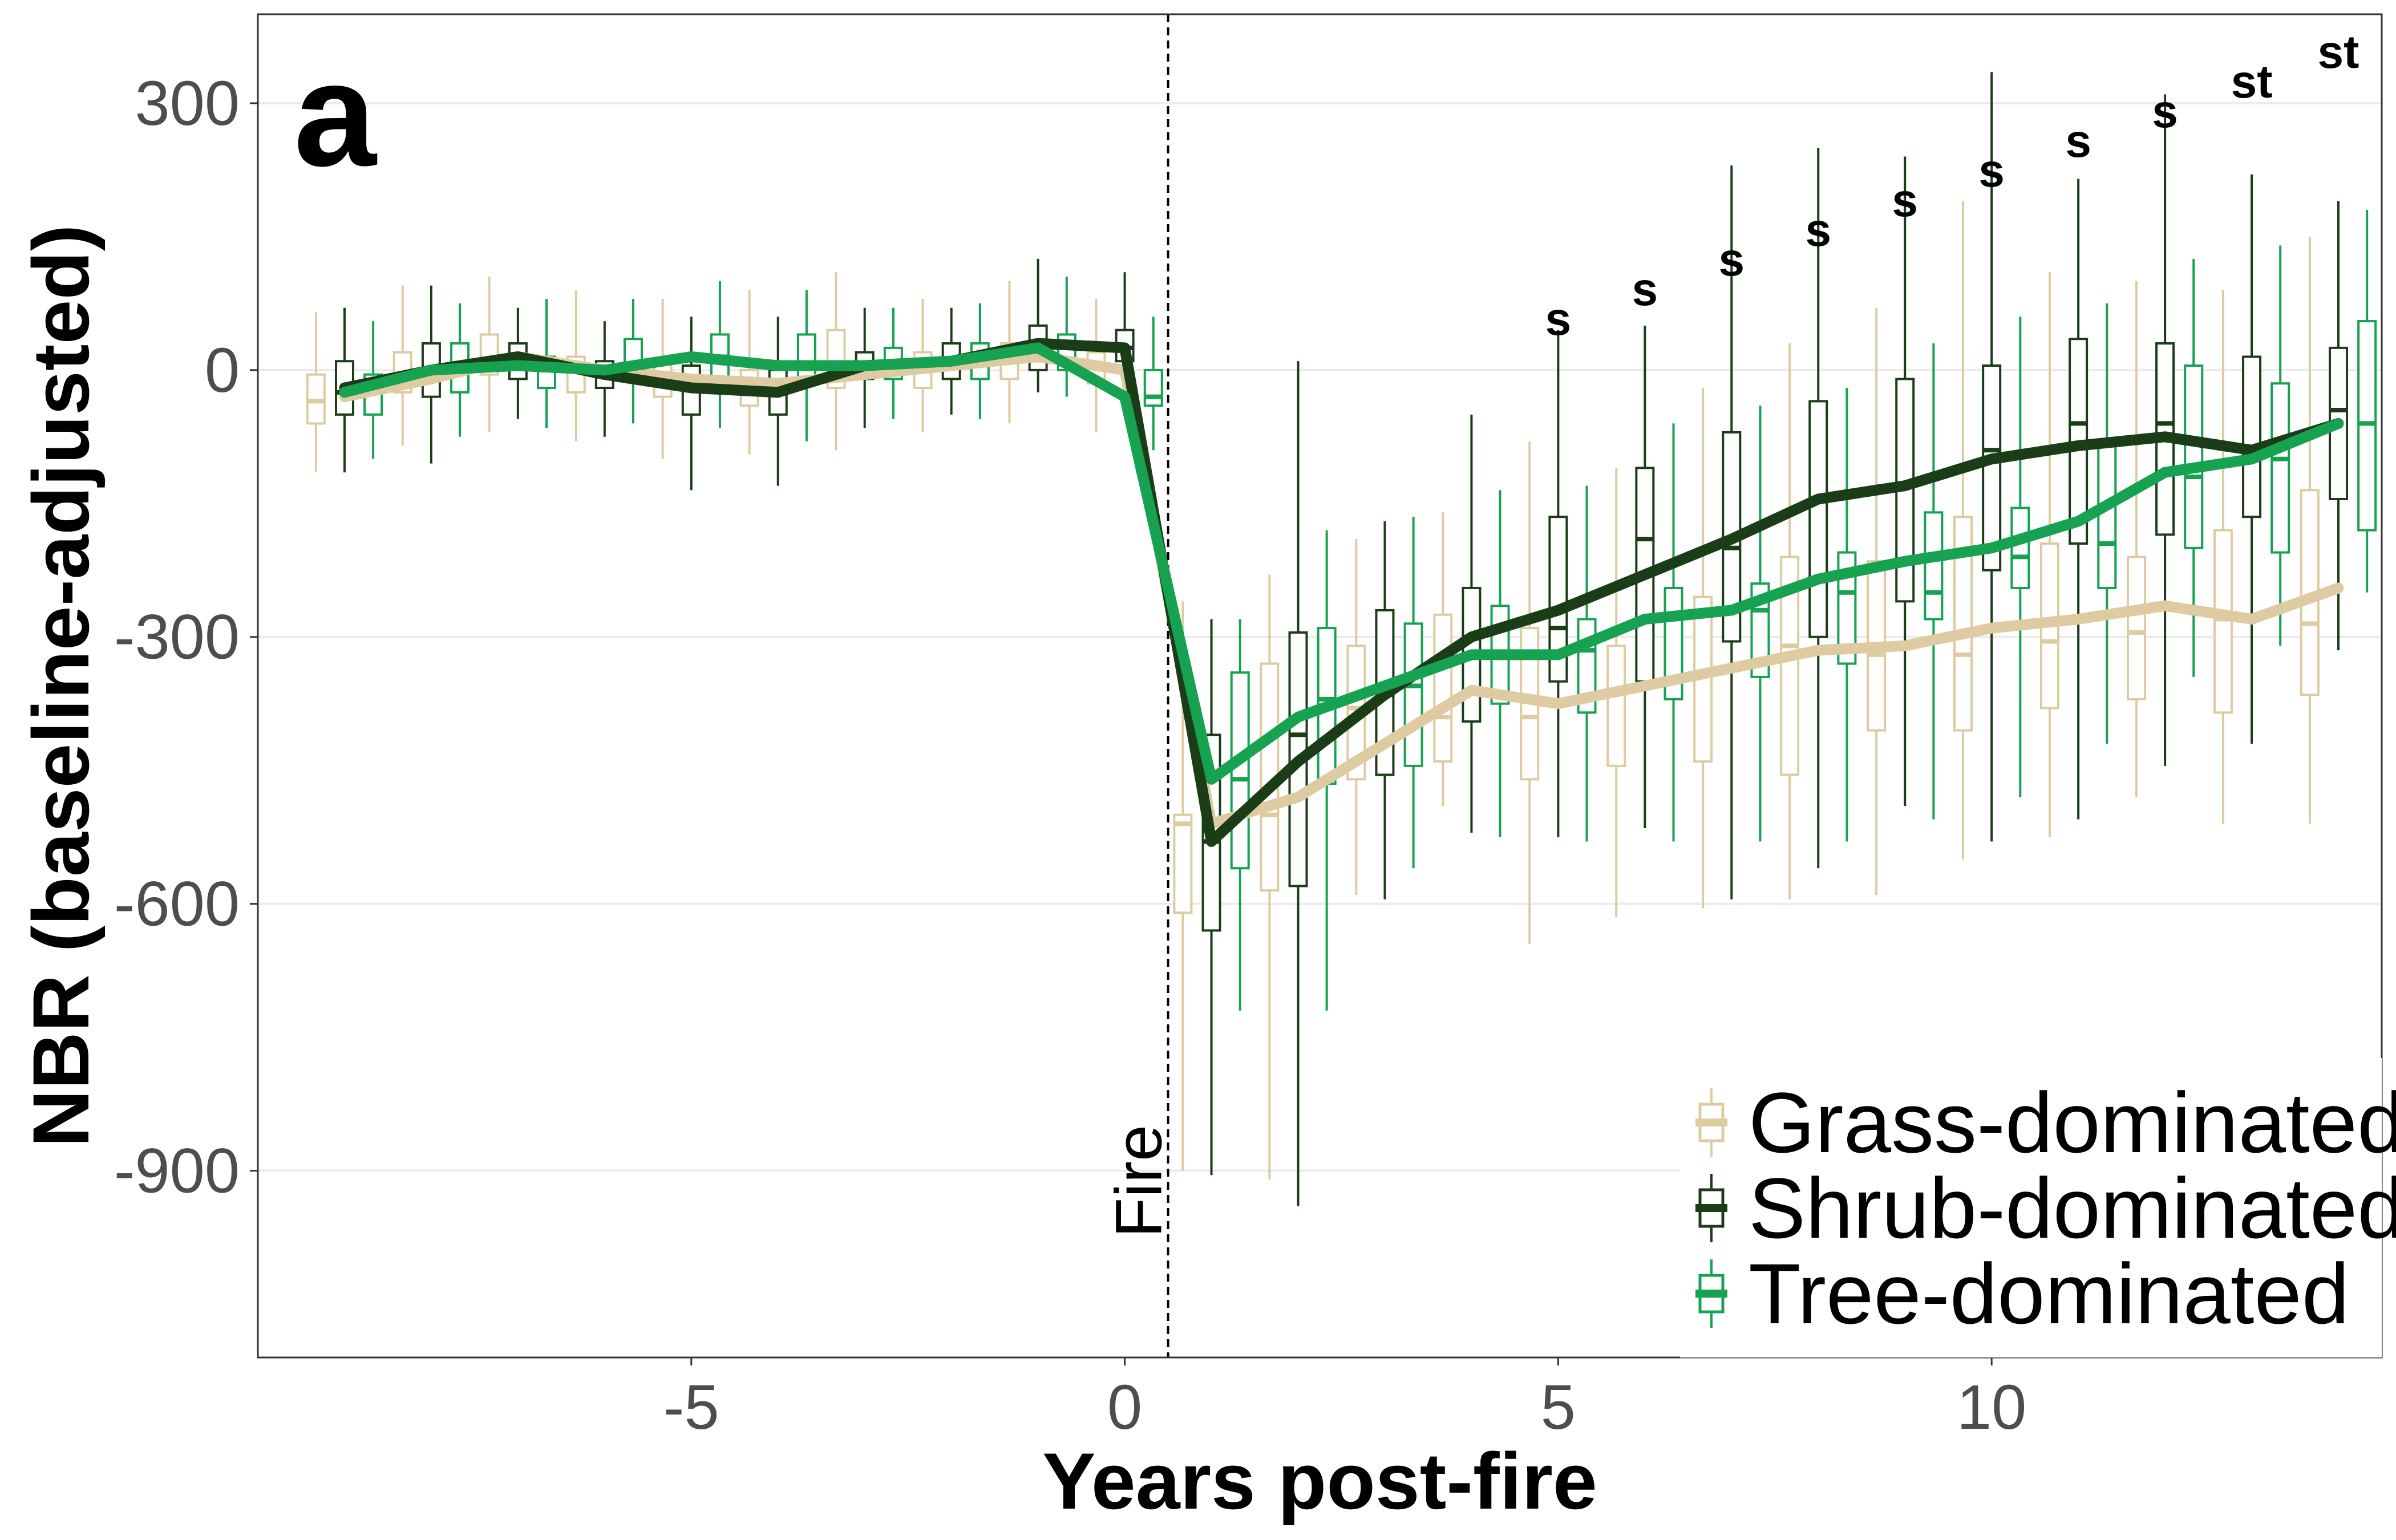 Image resolution: width=2396 pixels, height=1540 pixels. What do you see at coordinates (177, 904) in the screenshot?
I see `y-tick-label: -600` at bounding box center [177, 904].